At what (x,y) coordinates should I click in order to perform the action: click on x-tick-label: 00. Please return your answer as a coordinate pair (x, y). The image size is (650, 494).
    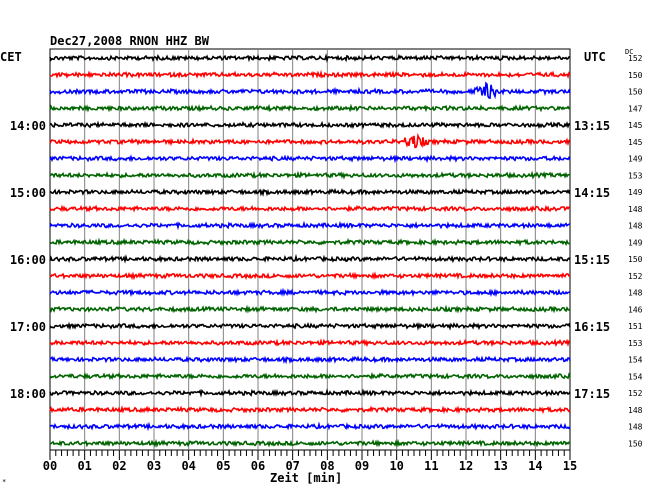
    Looking at the image, I should click on (50, 466).